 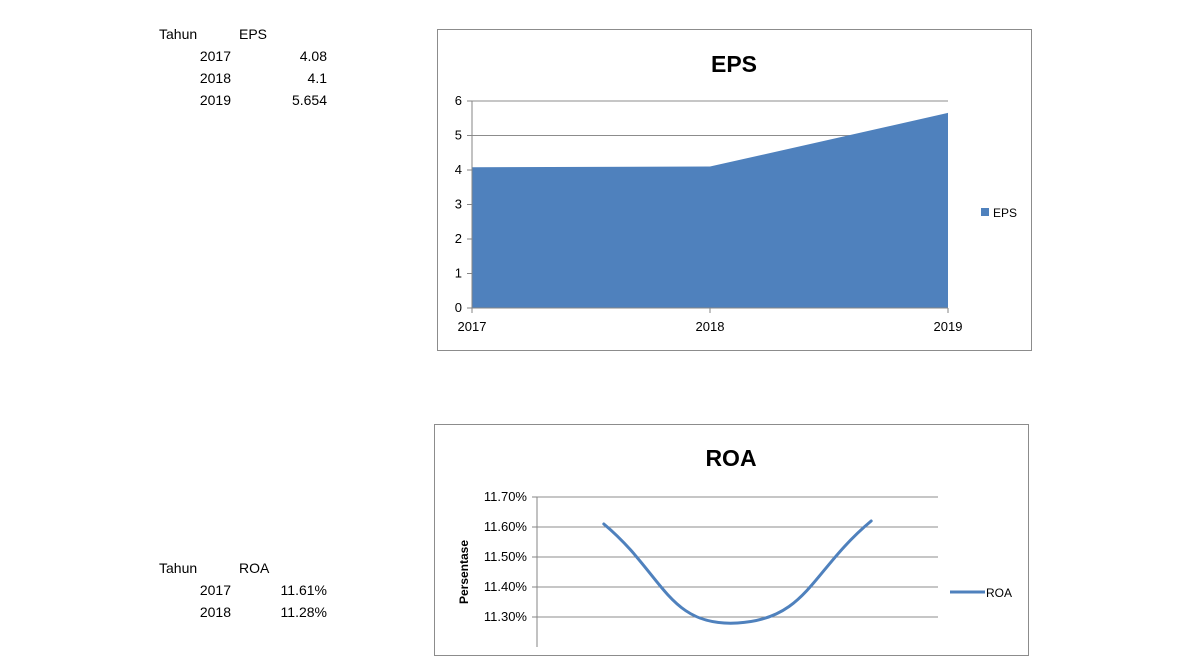 I want to click on x-tick-label: 2018, so click(x=710, y=326).